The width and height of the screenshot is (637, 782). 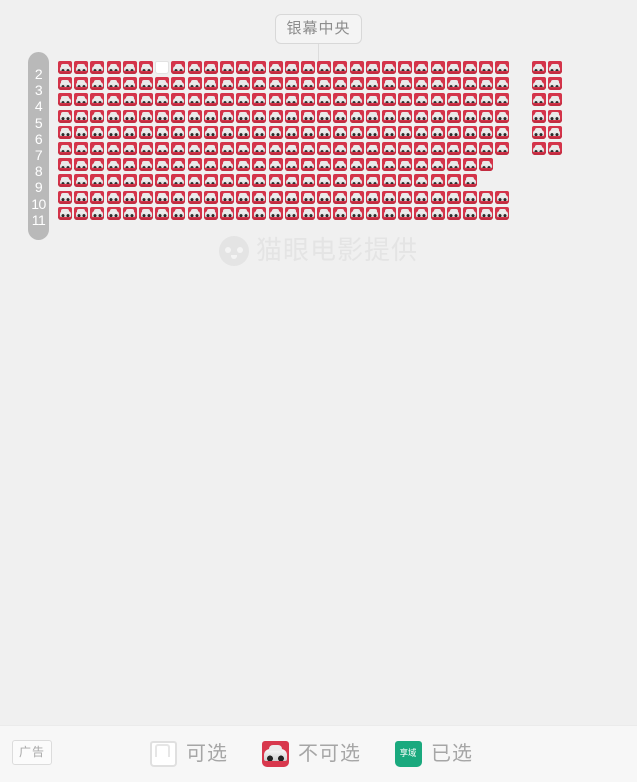 I want to click on seat-r3-c26, so click(x=470, y=84).